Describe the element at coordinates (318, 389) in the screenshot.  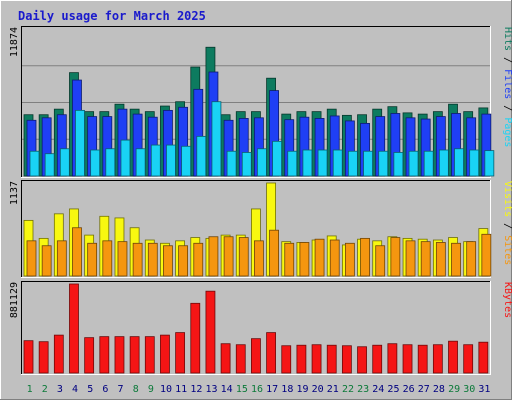
I see `x-tick-label: 20` at that location.